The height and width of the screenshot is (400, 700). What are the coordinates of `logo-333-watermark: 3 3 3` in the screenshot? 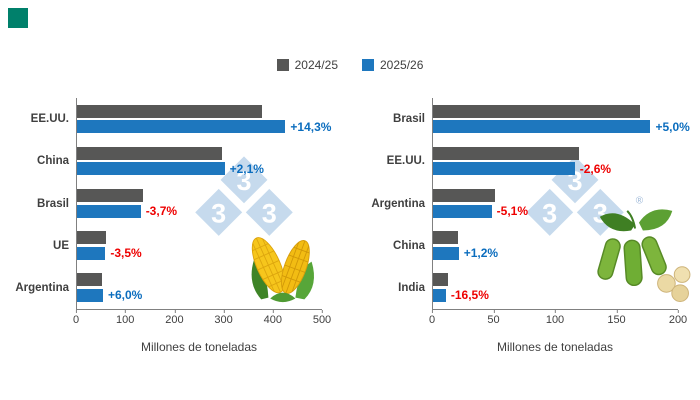 It's located at (244, 203).